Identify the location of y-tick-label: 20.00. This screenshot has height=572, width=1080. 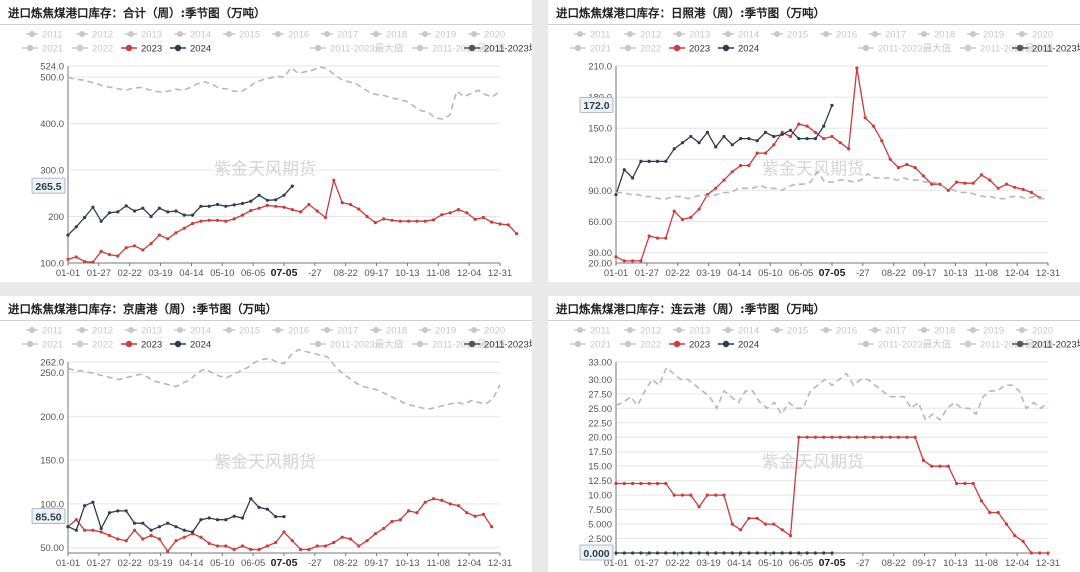
(600, 438).